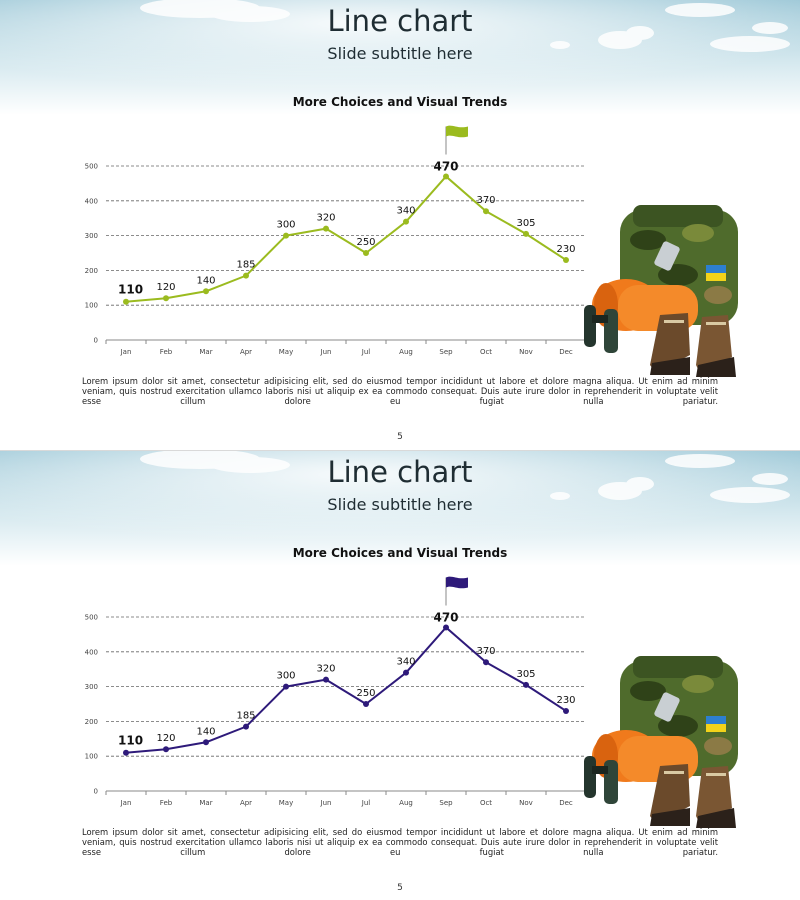 This screenshot has height=900, width=800. I want to click on sky-banner, so click(400, 57).